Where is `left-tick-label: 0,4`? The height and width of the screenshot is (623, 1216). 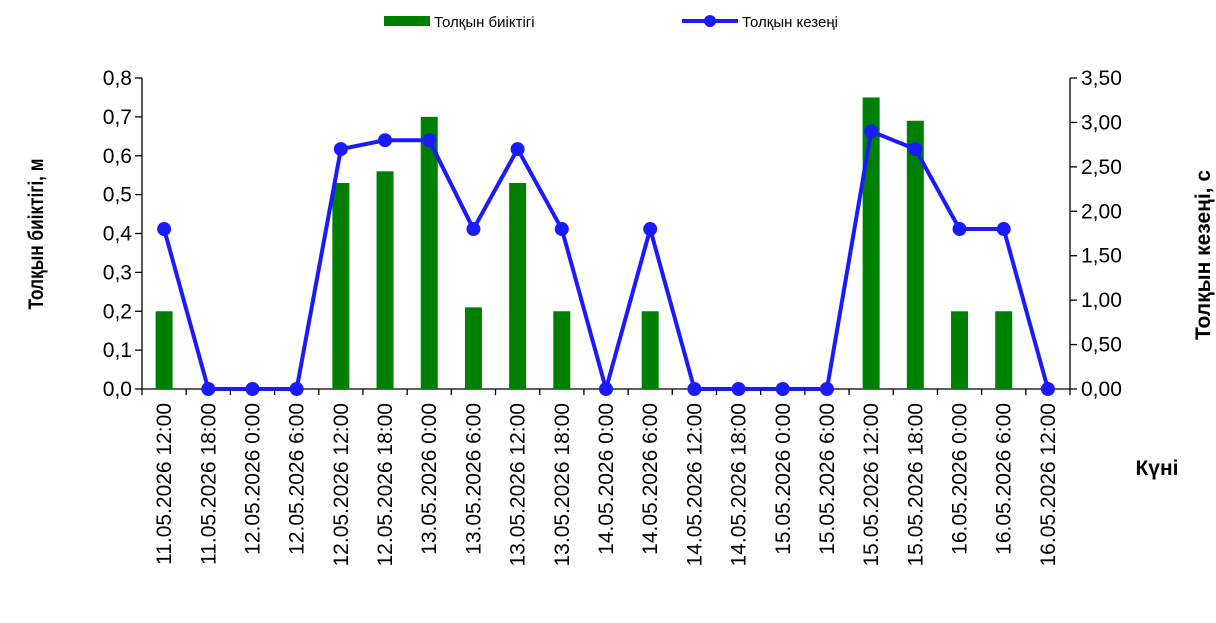 left-tick-label: 0,4 is located at coordinates (118, 234).